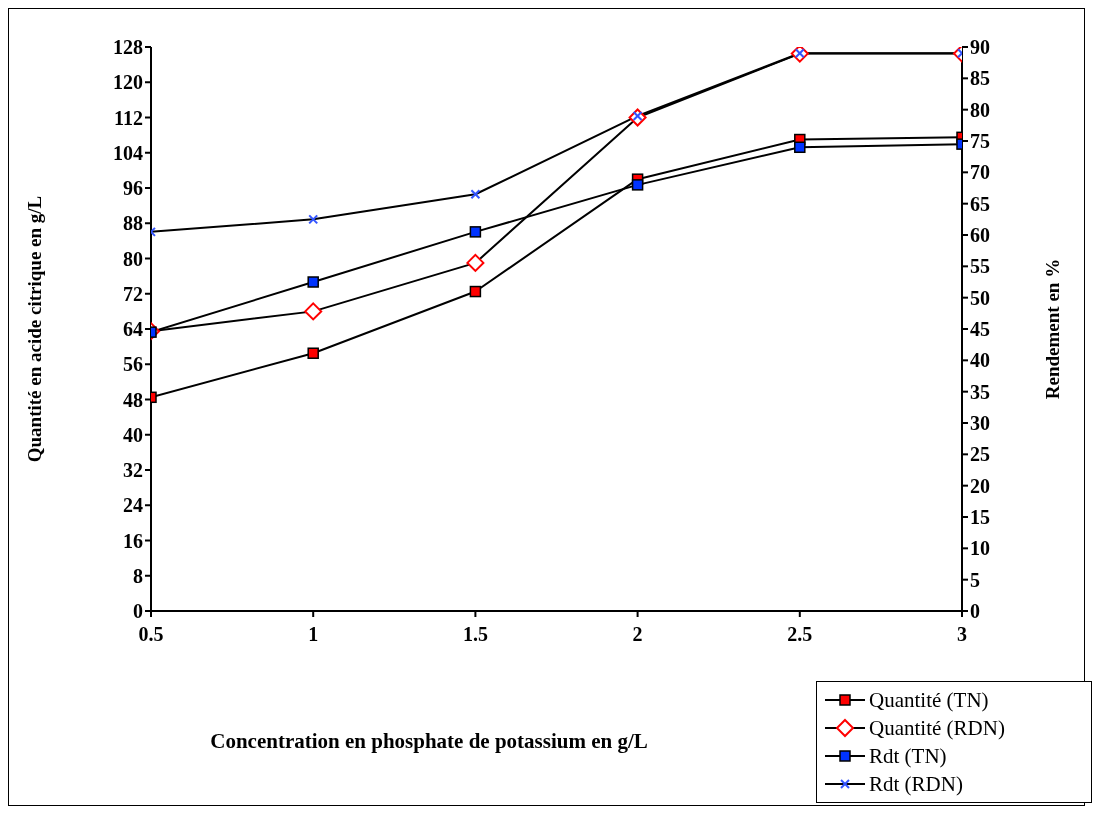  Describe the element at coordinates (138, 611) in the screenshot. I see `y-tick-label: 0` at that location.